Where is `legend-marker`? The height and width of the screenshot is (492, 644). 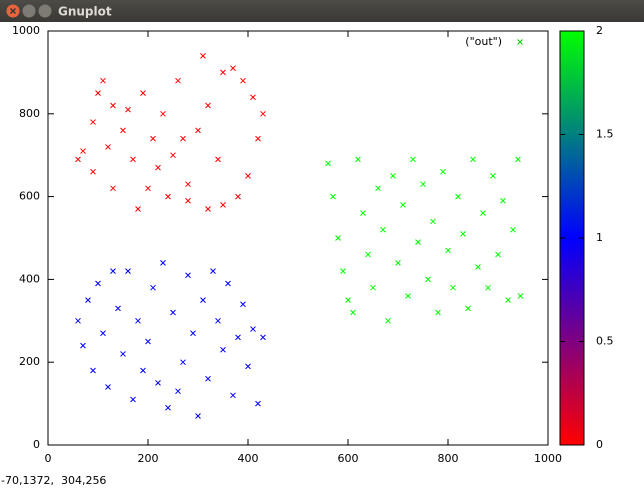
legend-marker is located at coordinates (520, 42).